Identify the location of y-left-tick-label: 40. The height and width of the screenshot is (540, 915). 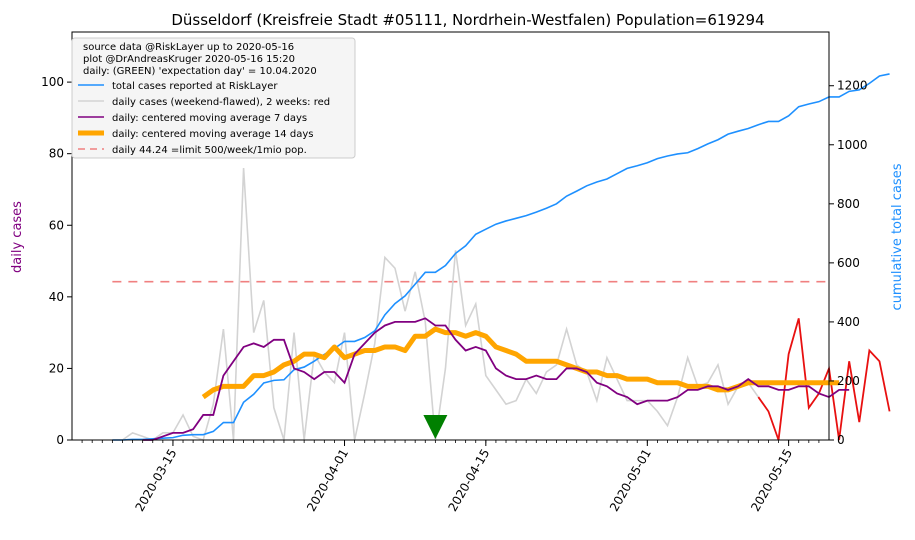
(56, 297).